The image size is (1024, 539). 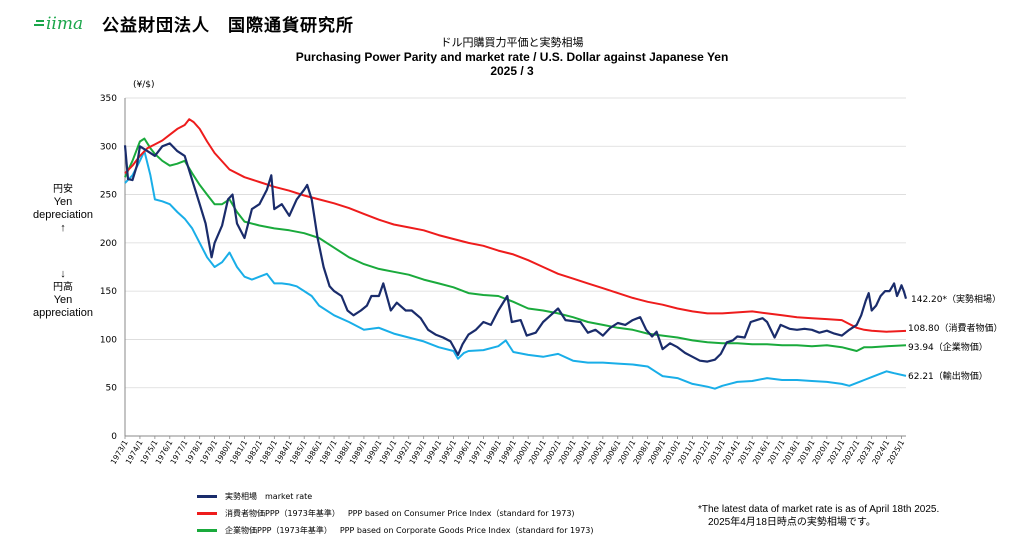 I want to click on yen-appreciation-label: ↓ 円高 Yen appreciation, so click(x=63, y=293).